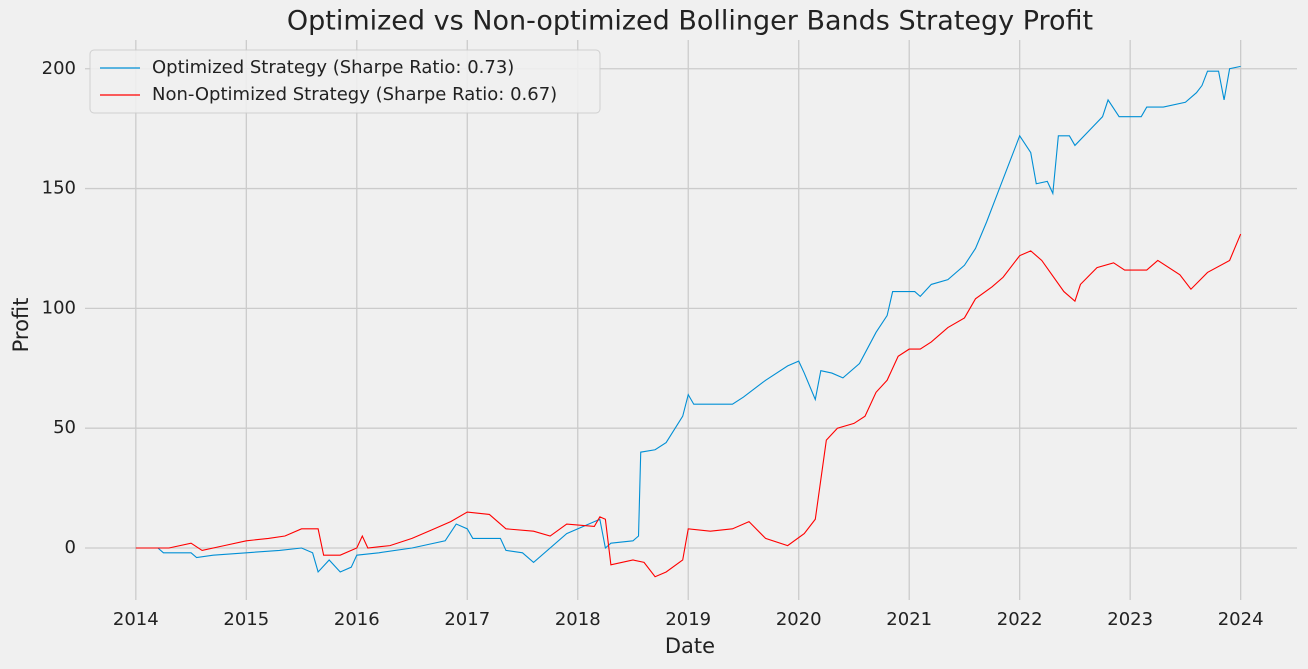 The width and height of the screenshot is (1308, 669). What do you see at coordinates (578, 619) in the screenshot?
I see `x-tick-label: 2018` at bounding box center [578, 619].